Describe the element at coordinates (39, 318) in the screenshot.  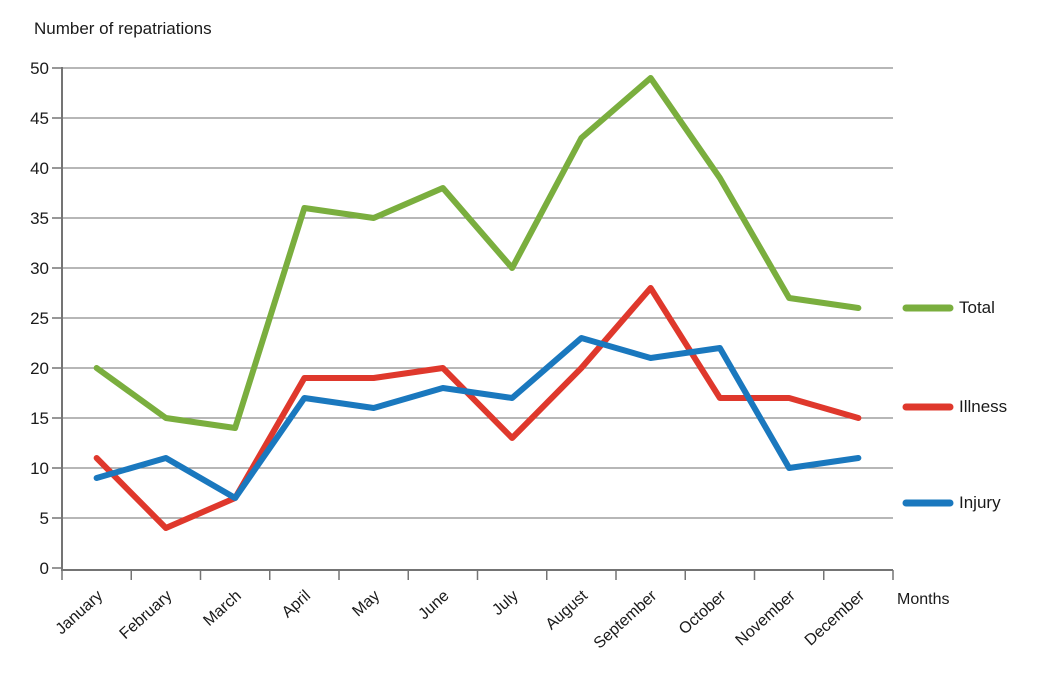
I see `y-axis-tick-label: 25` at that location.